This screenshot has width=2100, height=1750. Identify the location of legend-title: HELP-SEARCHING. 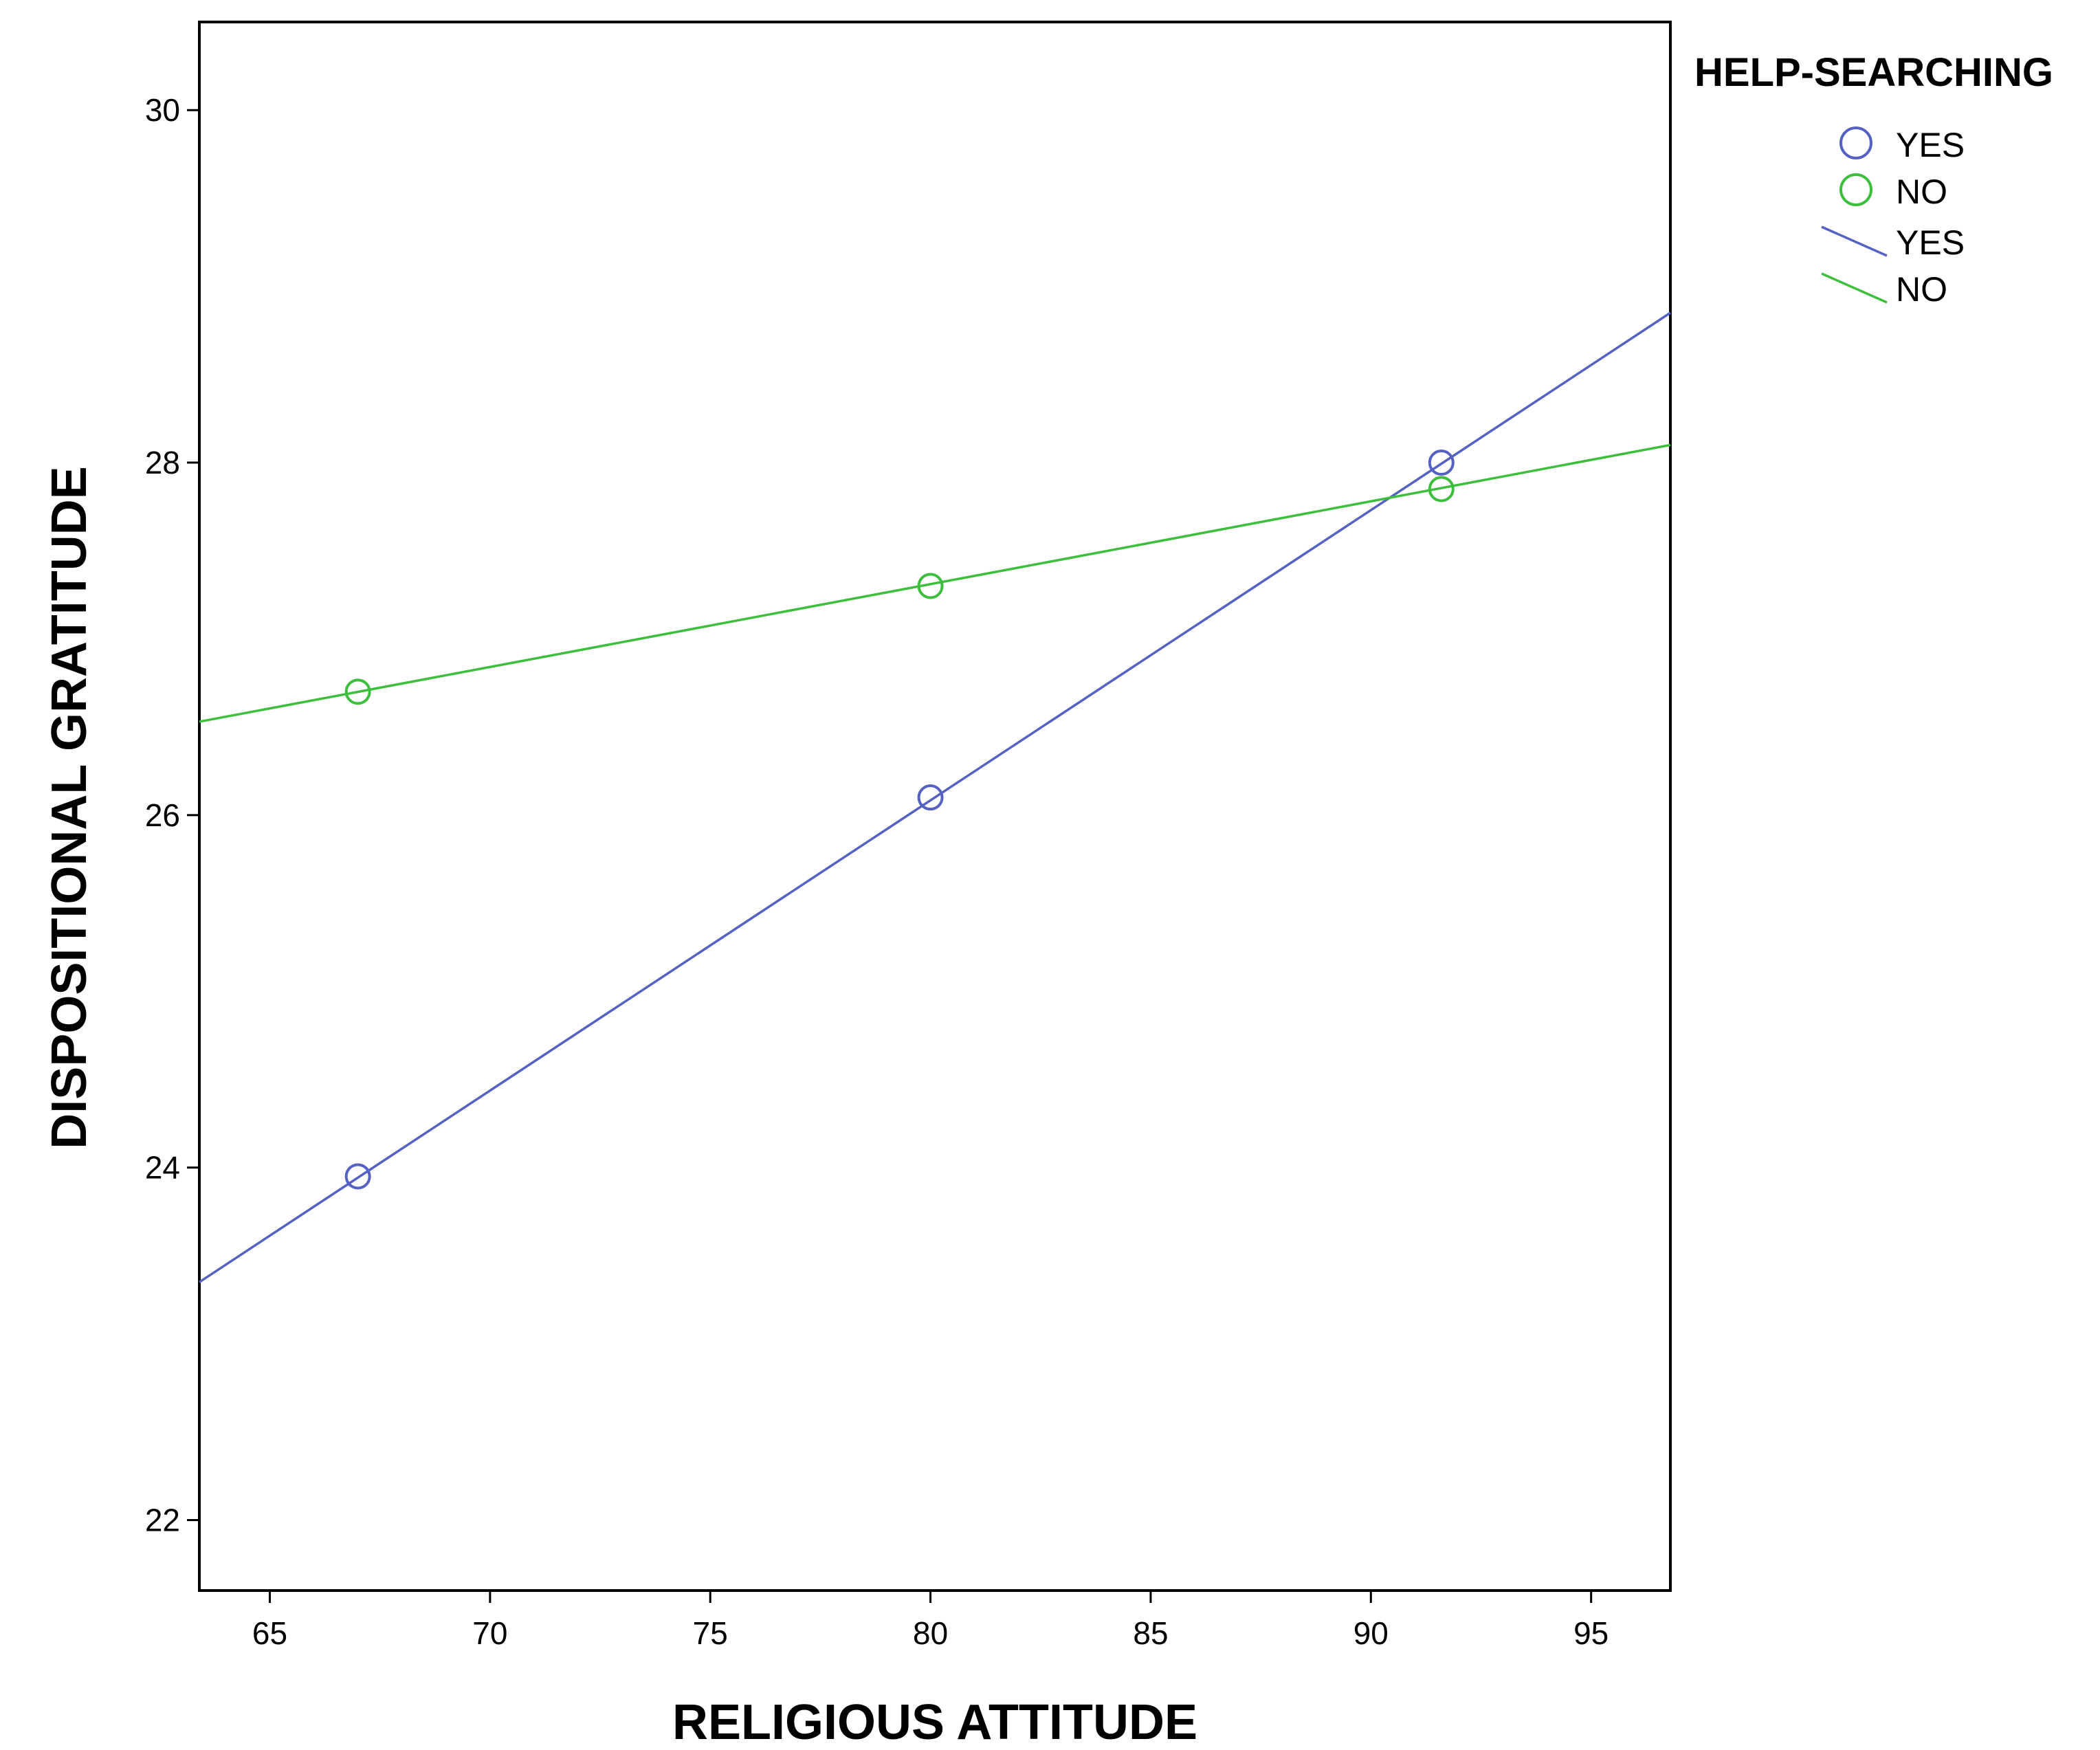
(1873, 72).